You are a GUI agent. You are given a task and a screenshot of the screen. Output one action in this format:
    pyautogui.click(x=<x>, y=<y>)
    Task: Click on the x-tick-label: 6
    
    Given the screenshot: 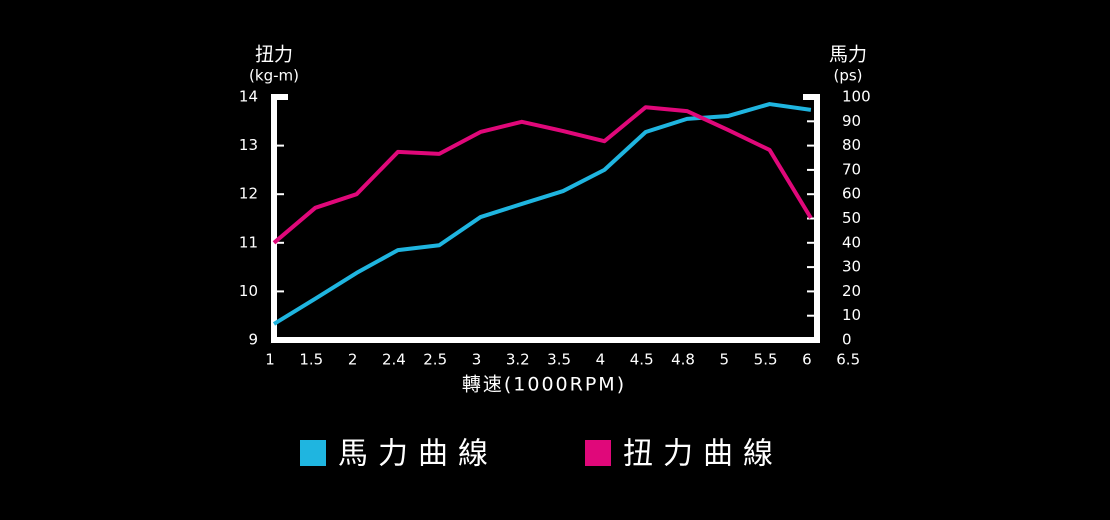 What is the action you would take?
    pyautogui.click(x=807, y=360)
    